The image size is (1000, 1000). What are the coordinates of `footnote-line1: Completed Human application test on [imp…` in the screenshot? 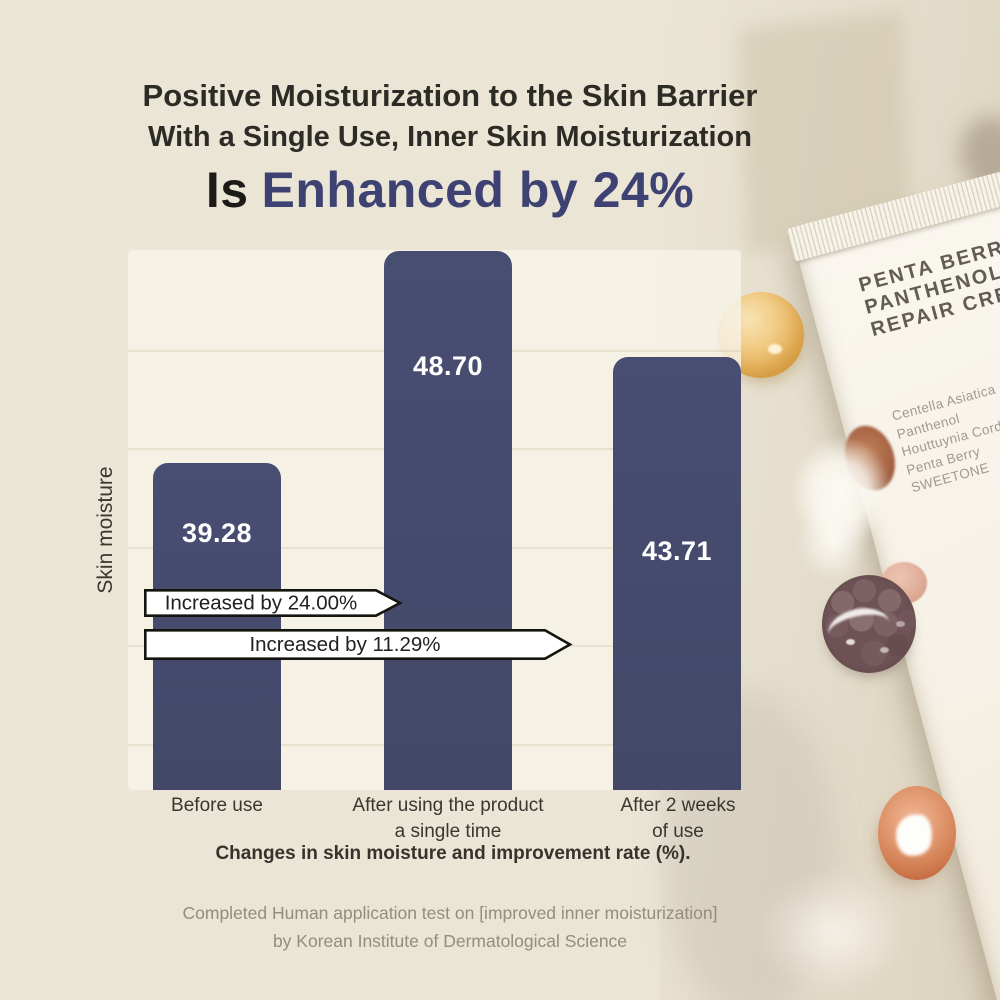 It's located at (450, 913).